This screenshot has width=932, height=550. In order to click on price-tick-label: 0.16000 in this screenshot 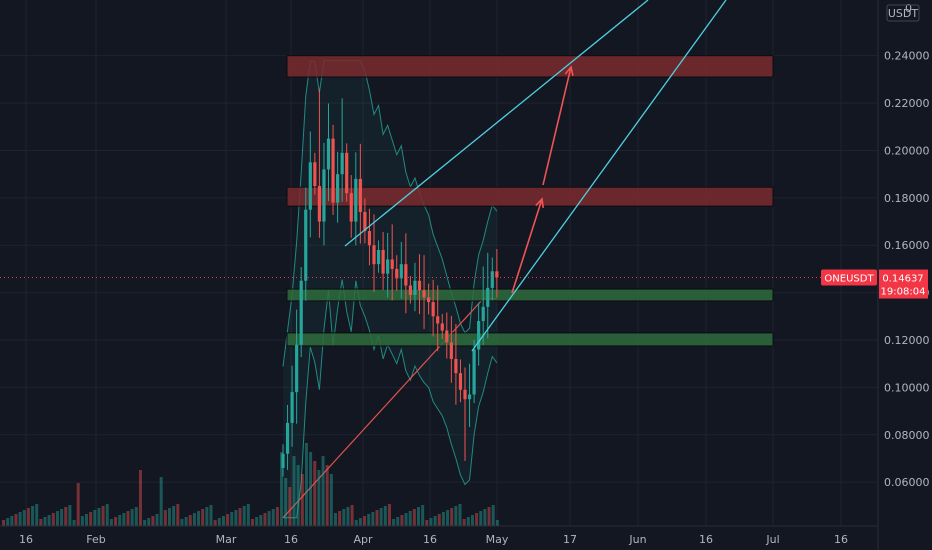, I will do `click(907, 245)`.